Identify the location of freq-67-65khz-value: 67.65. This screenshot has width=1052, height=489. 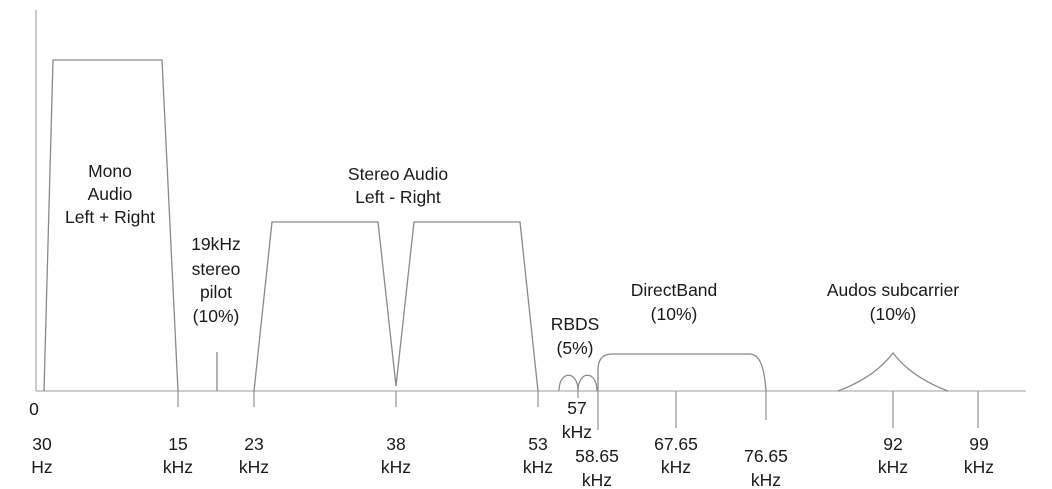
(676, 444).